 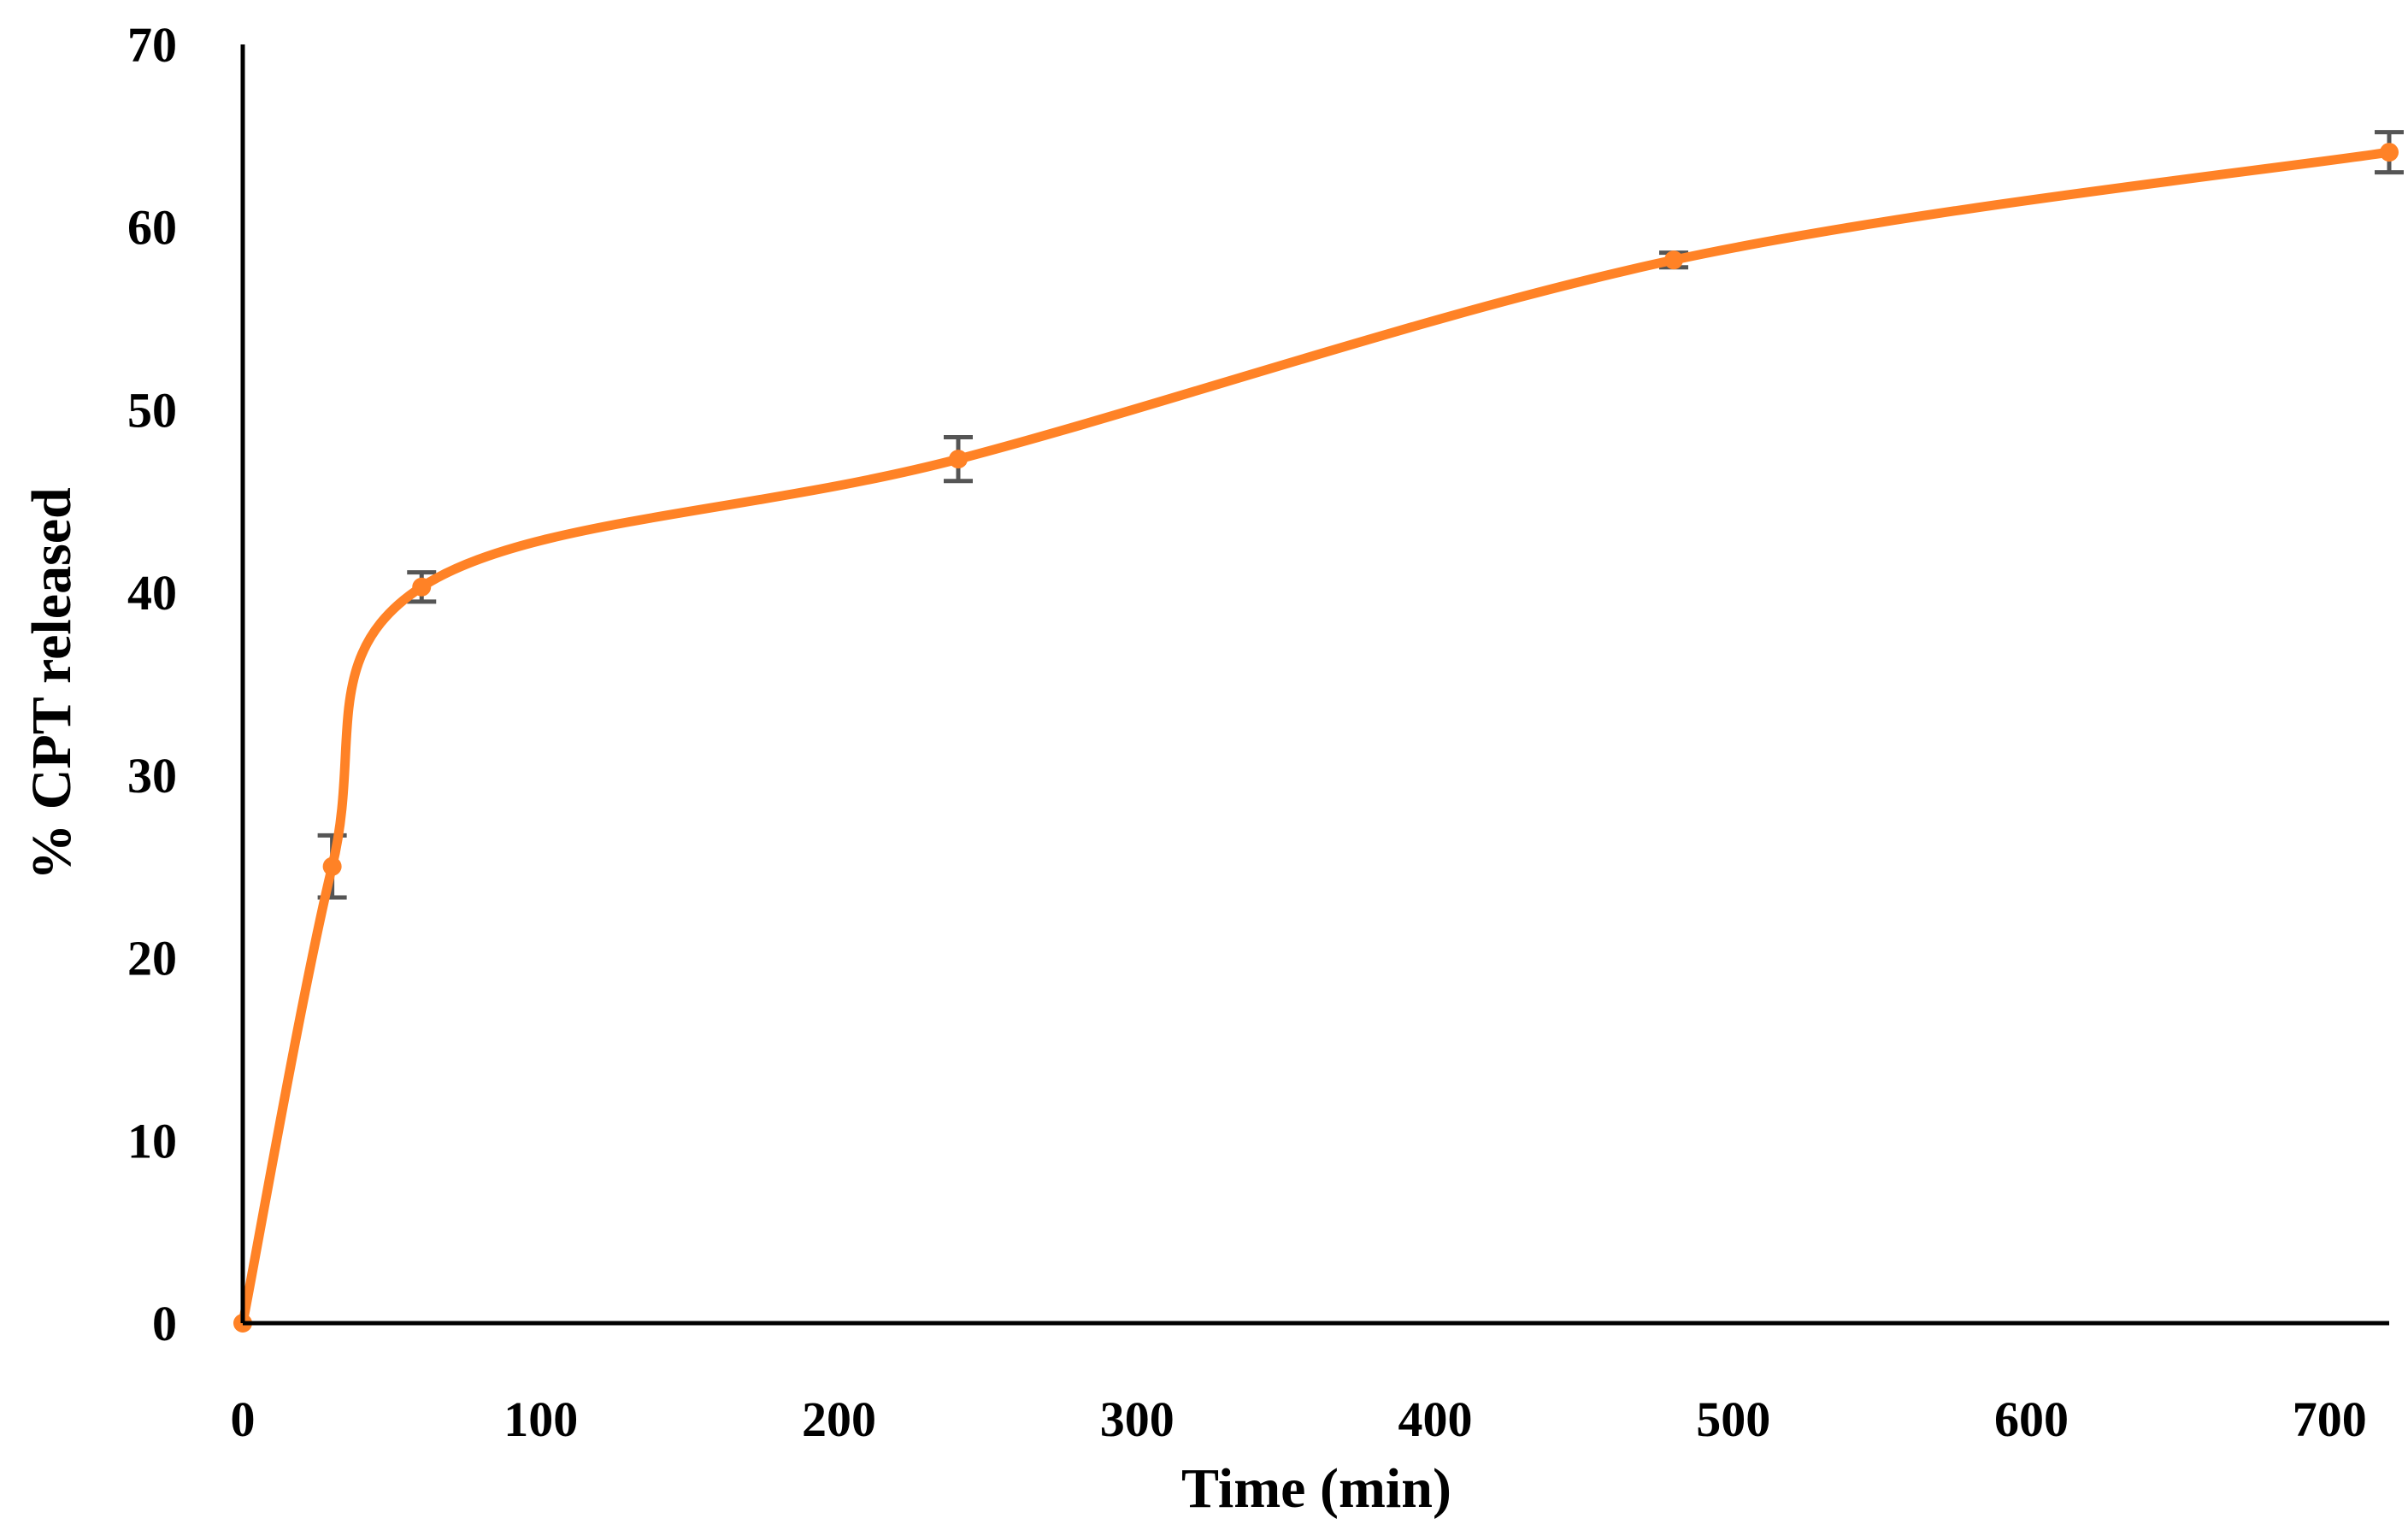 I want to click on x-axis-title: Time (min), so click(x=1316, y=1488).